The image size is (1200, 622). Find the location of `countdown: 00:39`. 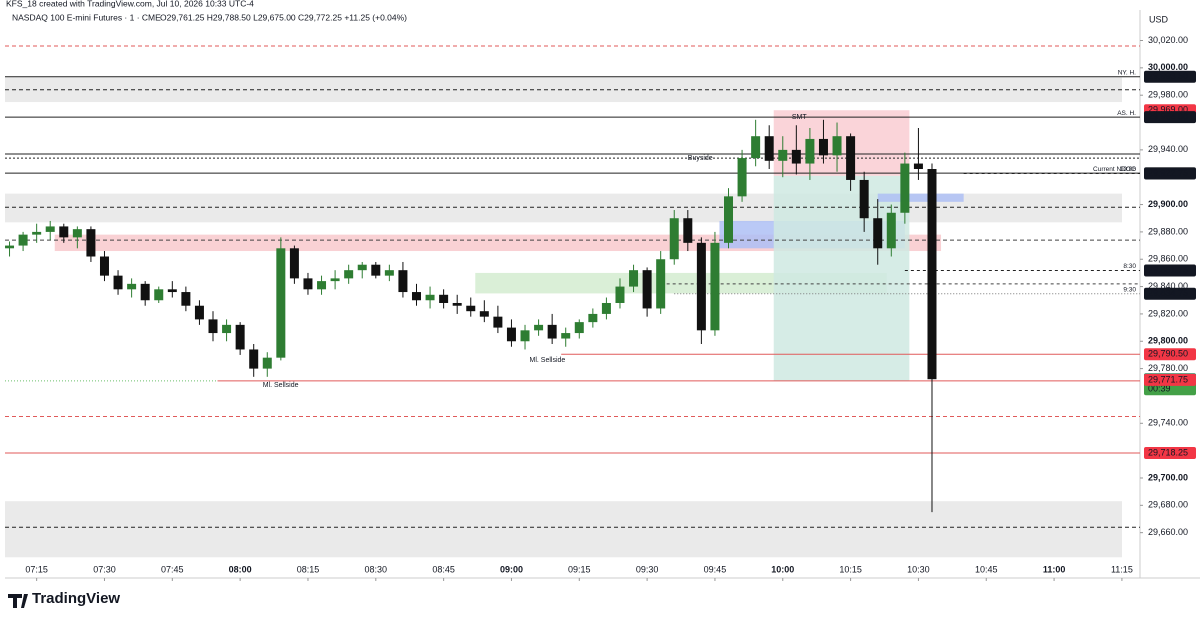

countdown: 00:39 is located at coordinates (1159, 389).